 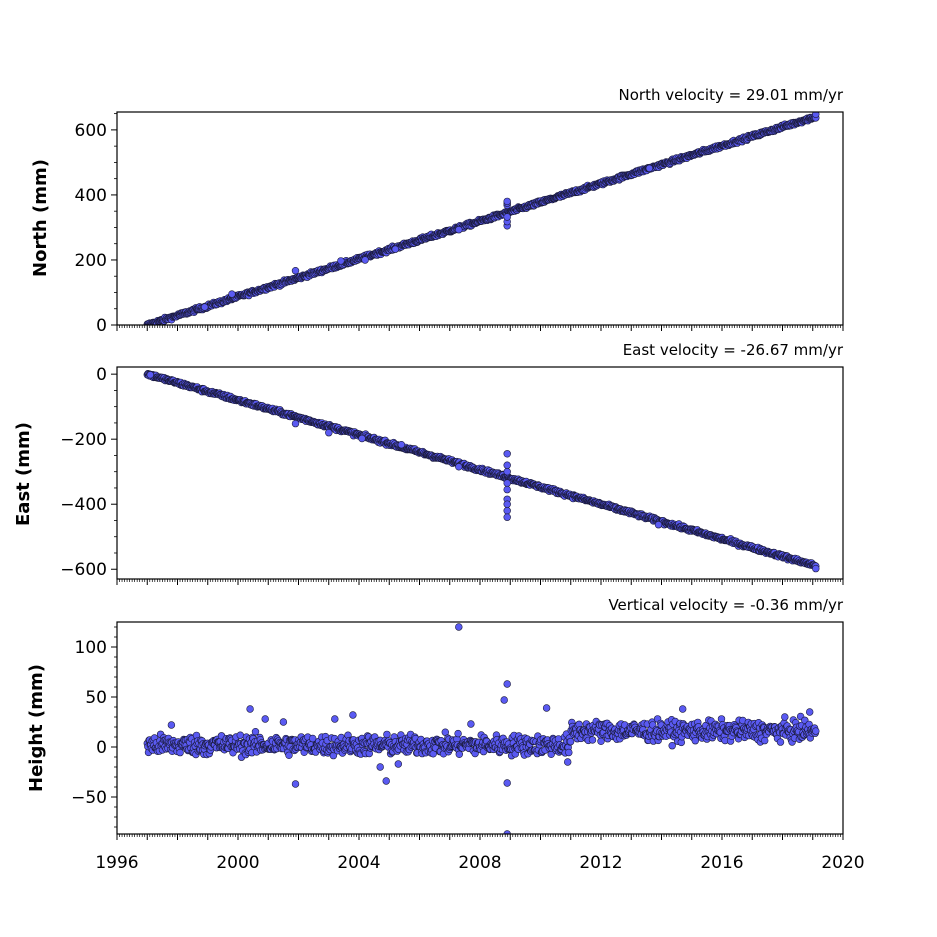 What do you see at coordinates (91, 261) in the screenshot?
I see `y-tick-label: 200` at bounding box center [91, 261].